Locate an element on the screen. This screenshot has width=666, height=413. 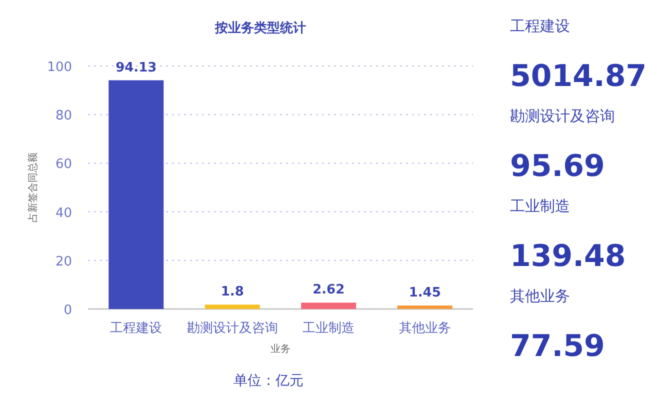
text: 139.48 is located at coordinates (568, 256).